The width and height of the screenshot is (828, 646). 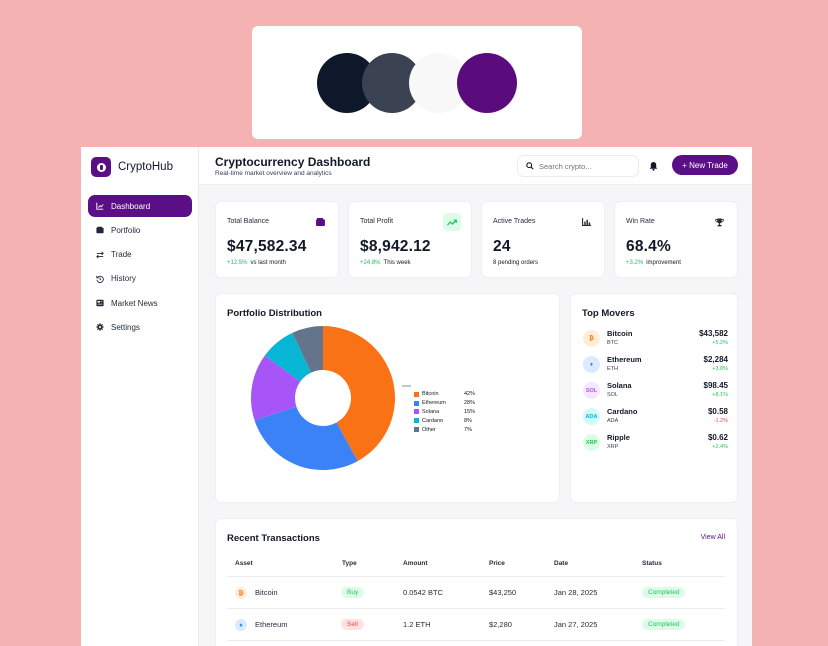 What do you see at coordinates (720, 421) in the screenshot?
I see `mover-change: -1.2%` at bounding box center [720, 421].